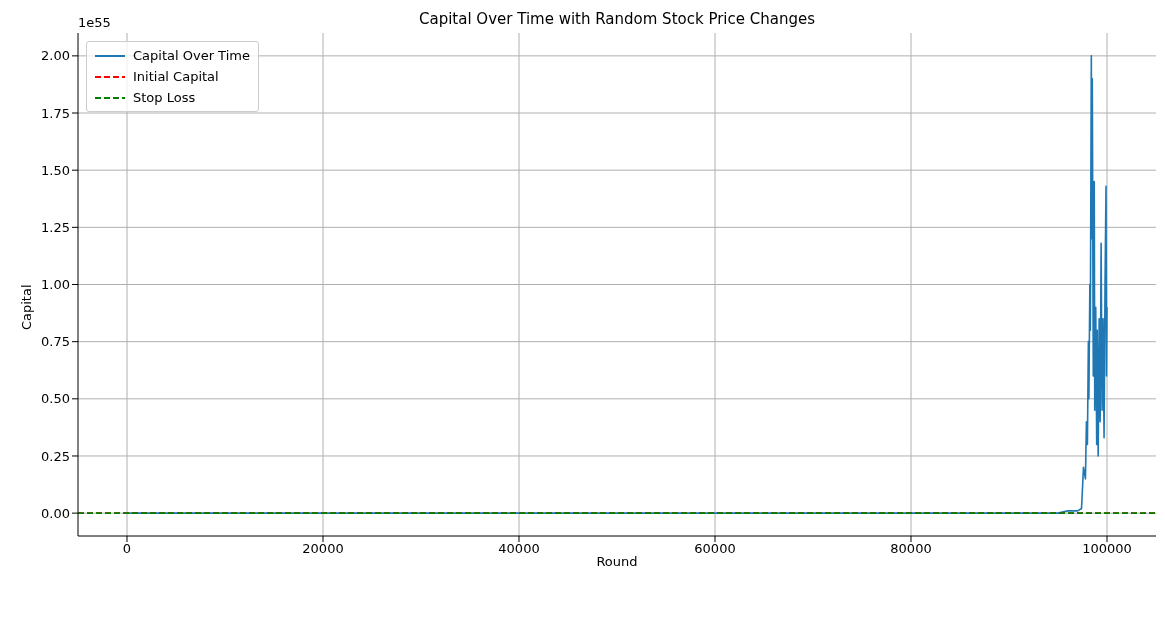 Image resolution: width=1165 pixels, height=624 pixels. Describe the element at coordinates (55, 113) in the screenshot. I see `y-tick-label: 1.75` at that location.